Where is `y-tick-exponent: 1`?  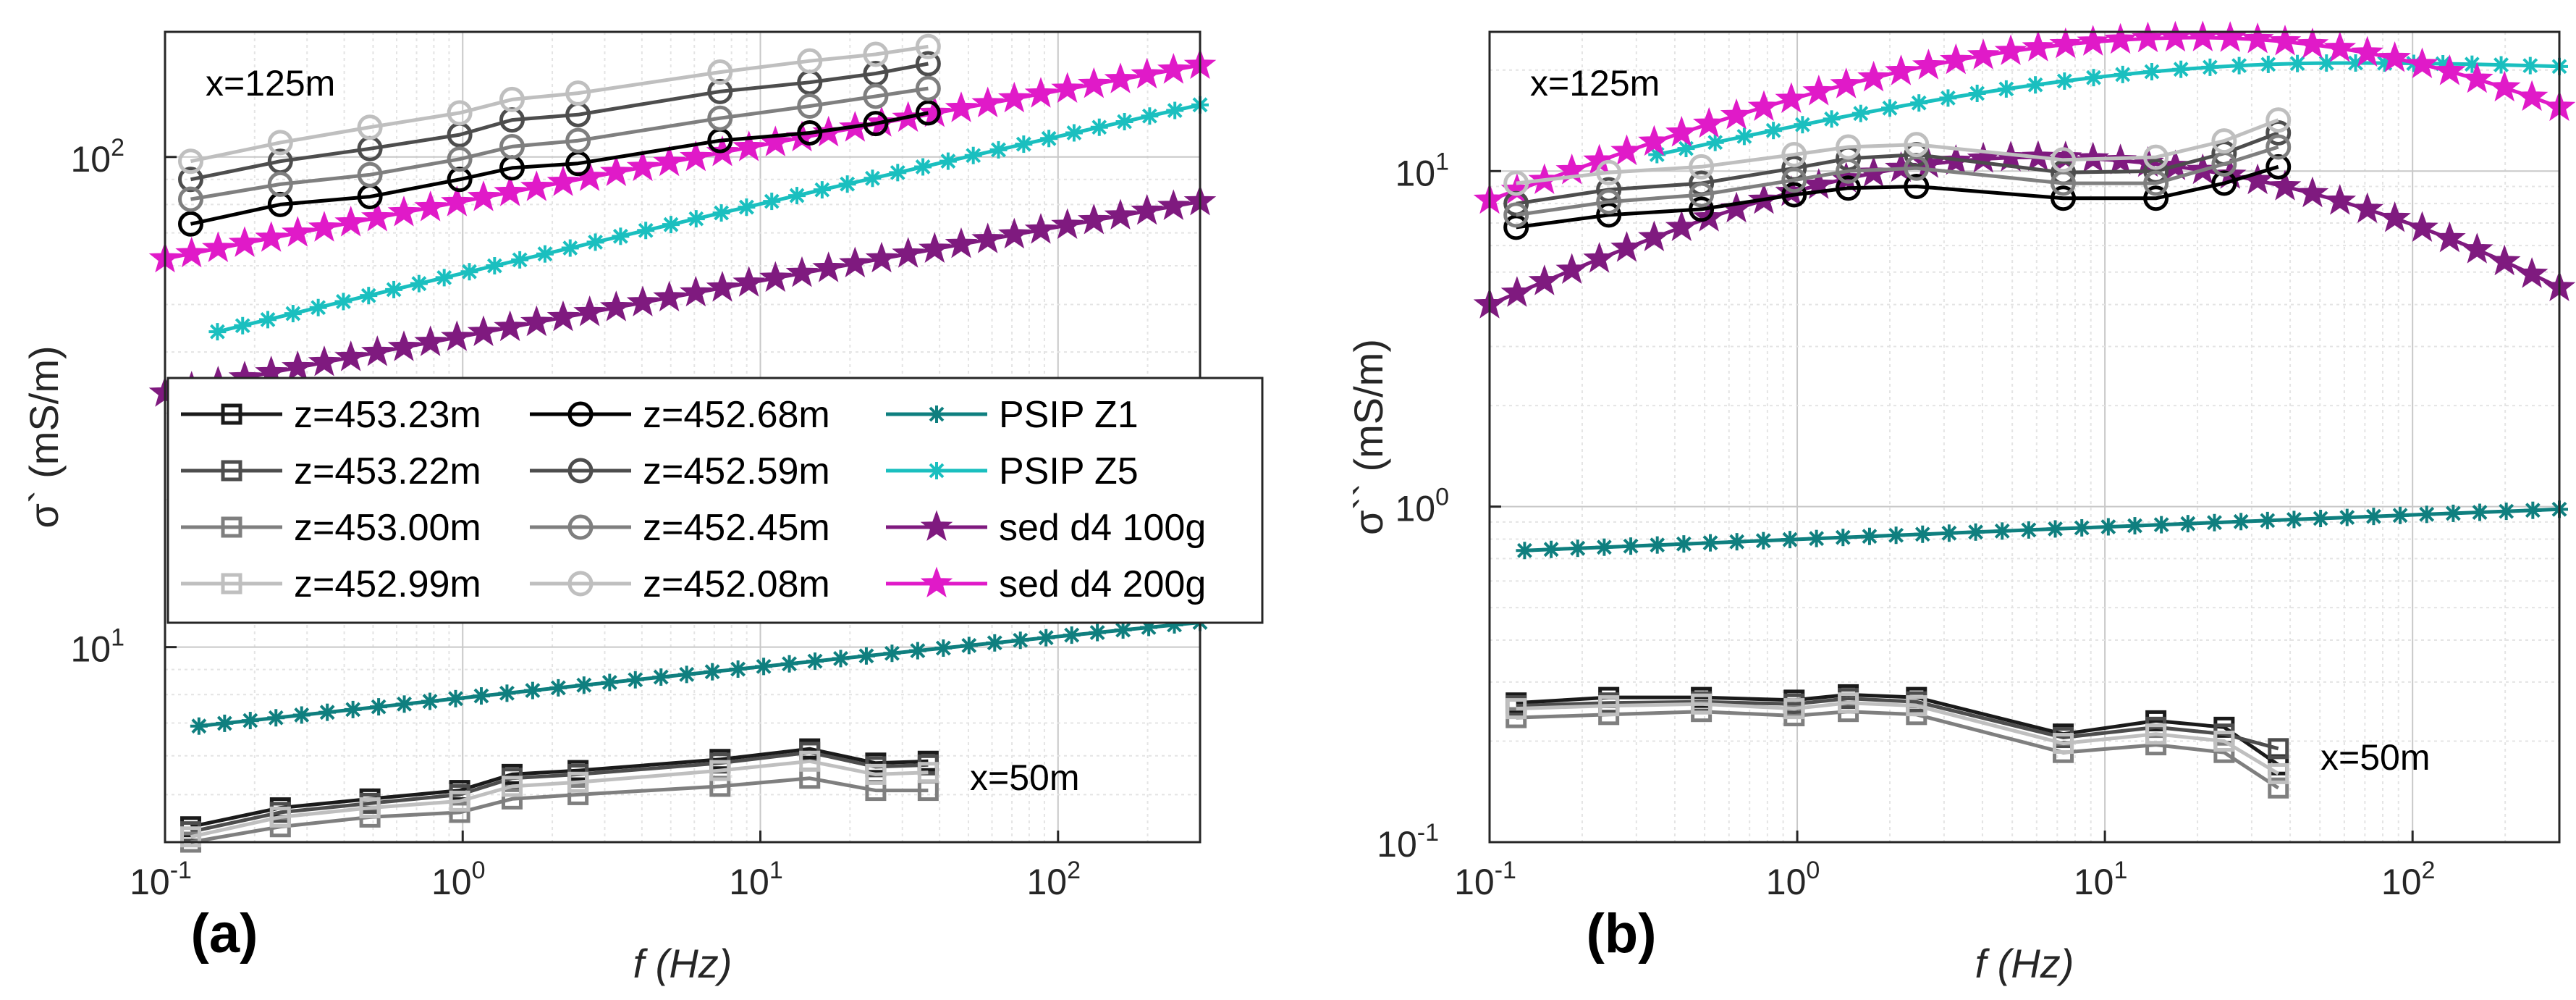 y-tick-exponent: 1 is located at coordinates (1442, 161).